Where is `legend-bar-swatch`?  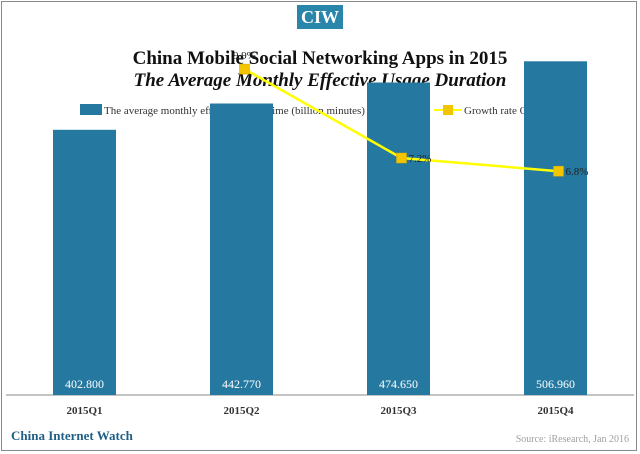
legend-bar-swatch is located at coordinates (91, 109).